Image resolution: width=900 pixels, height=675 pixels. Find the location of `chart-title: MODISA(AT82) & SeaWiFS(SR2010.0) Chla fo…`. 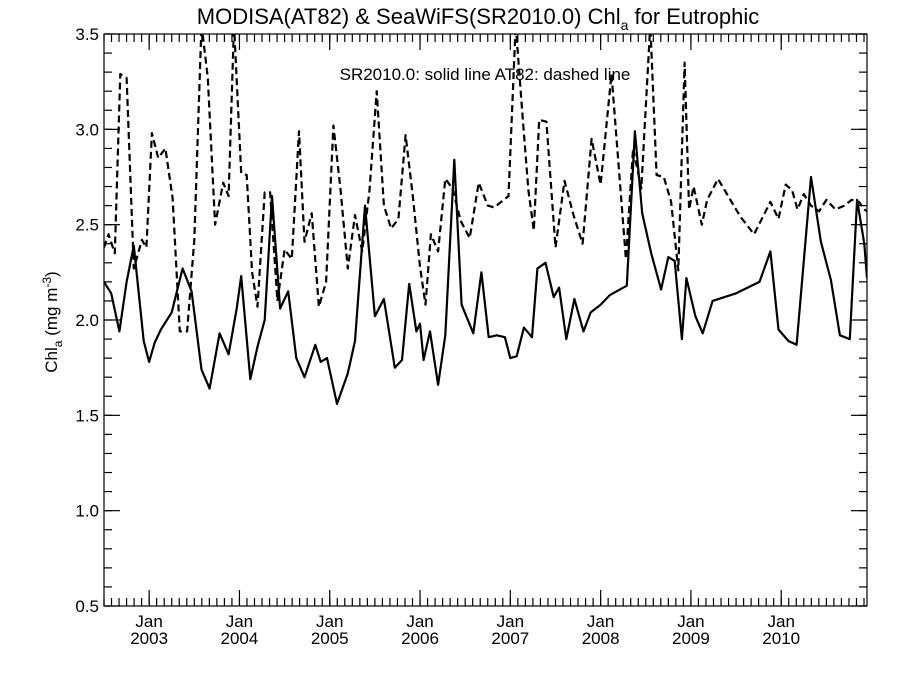

chart-title: MODISA(AT82) & SeaWiFS(SR2010.0) Chla fo… is located at coordinates (478, 18).